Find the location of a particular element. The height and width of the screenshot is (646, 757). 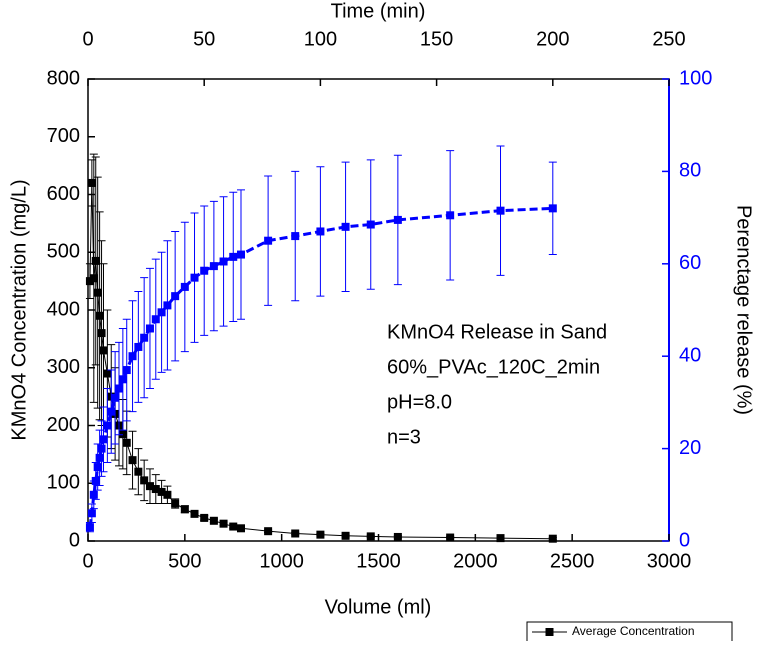

y-tick-label: 0 is located at coordinates (74, 540).